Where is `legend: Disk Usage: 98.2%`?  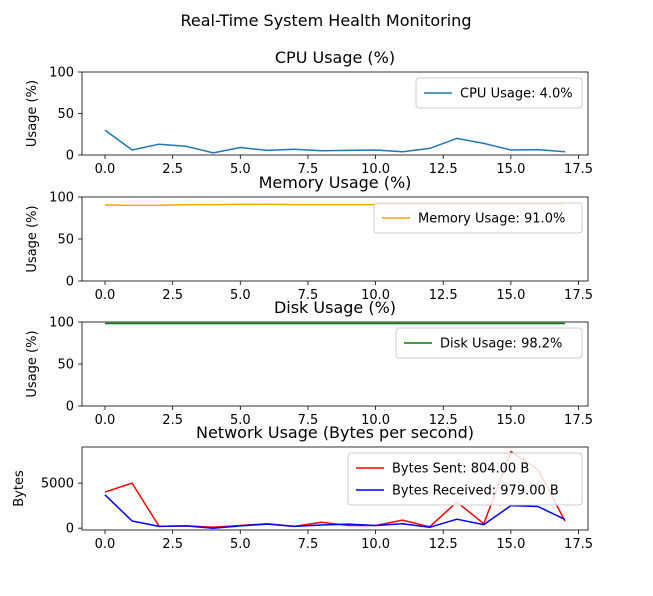 legend: Disk Usage: 98.2% is located at coordinates (489, 343).